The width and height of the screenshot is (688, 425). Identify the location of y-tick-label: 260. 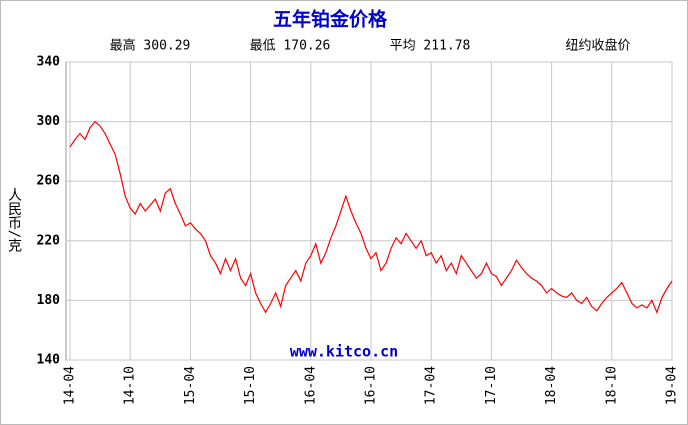
(49, 181).